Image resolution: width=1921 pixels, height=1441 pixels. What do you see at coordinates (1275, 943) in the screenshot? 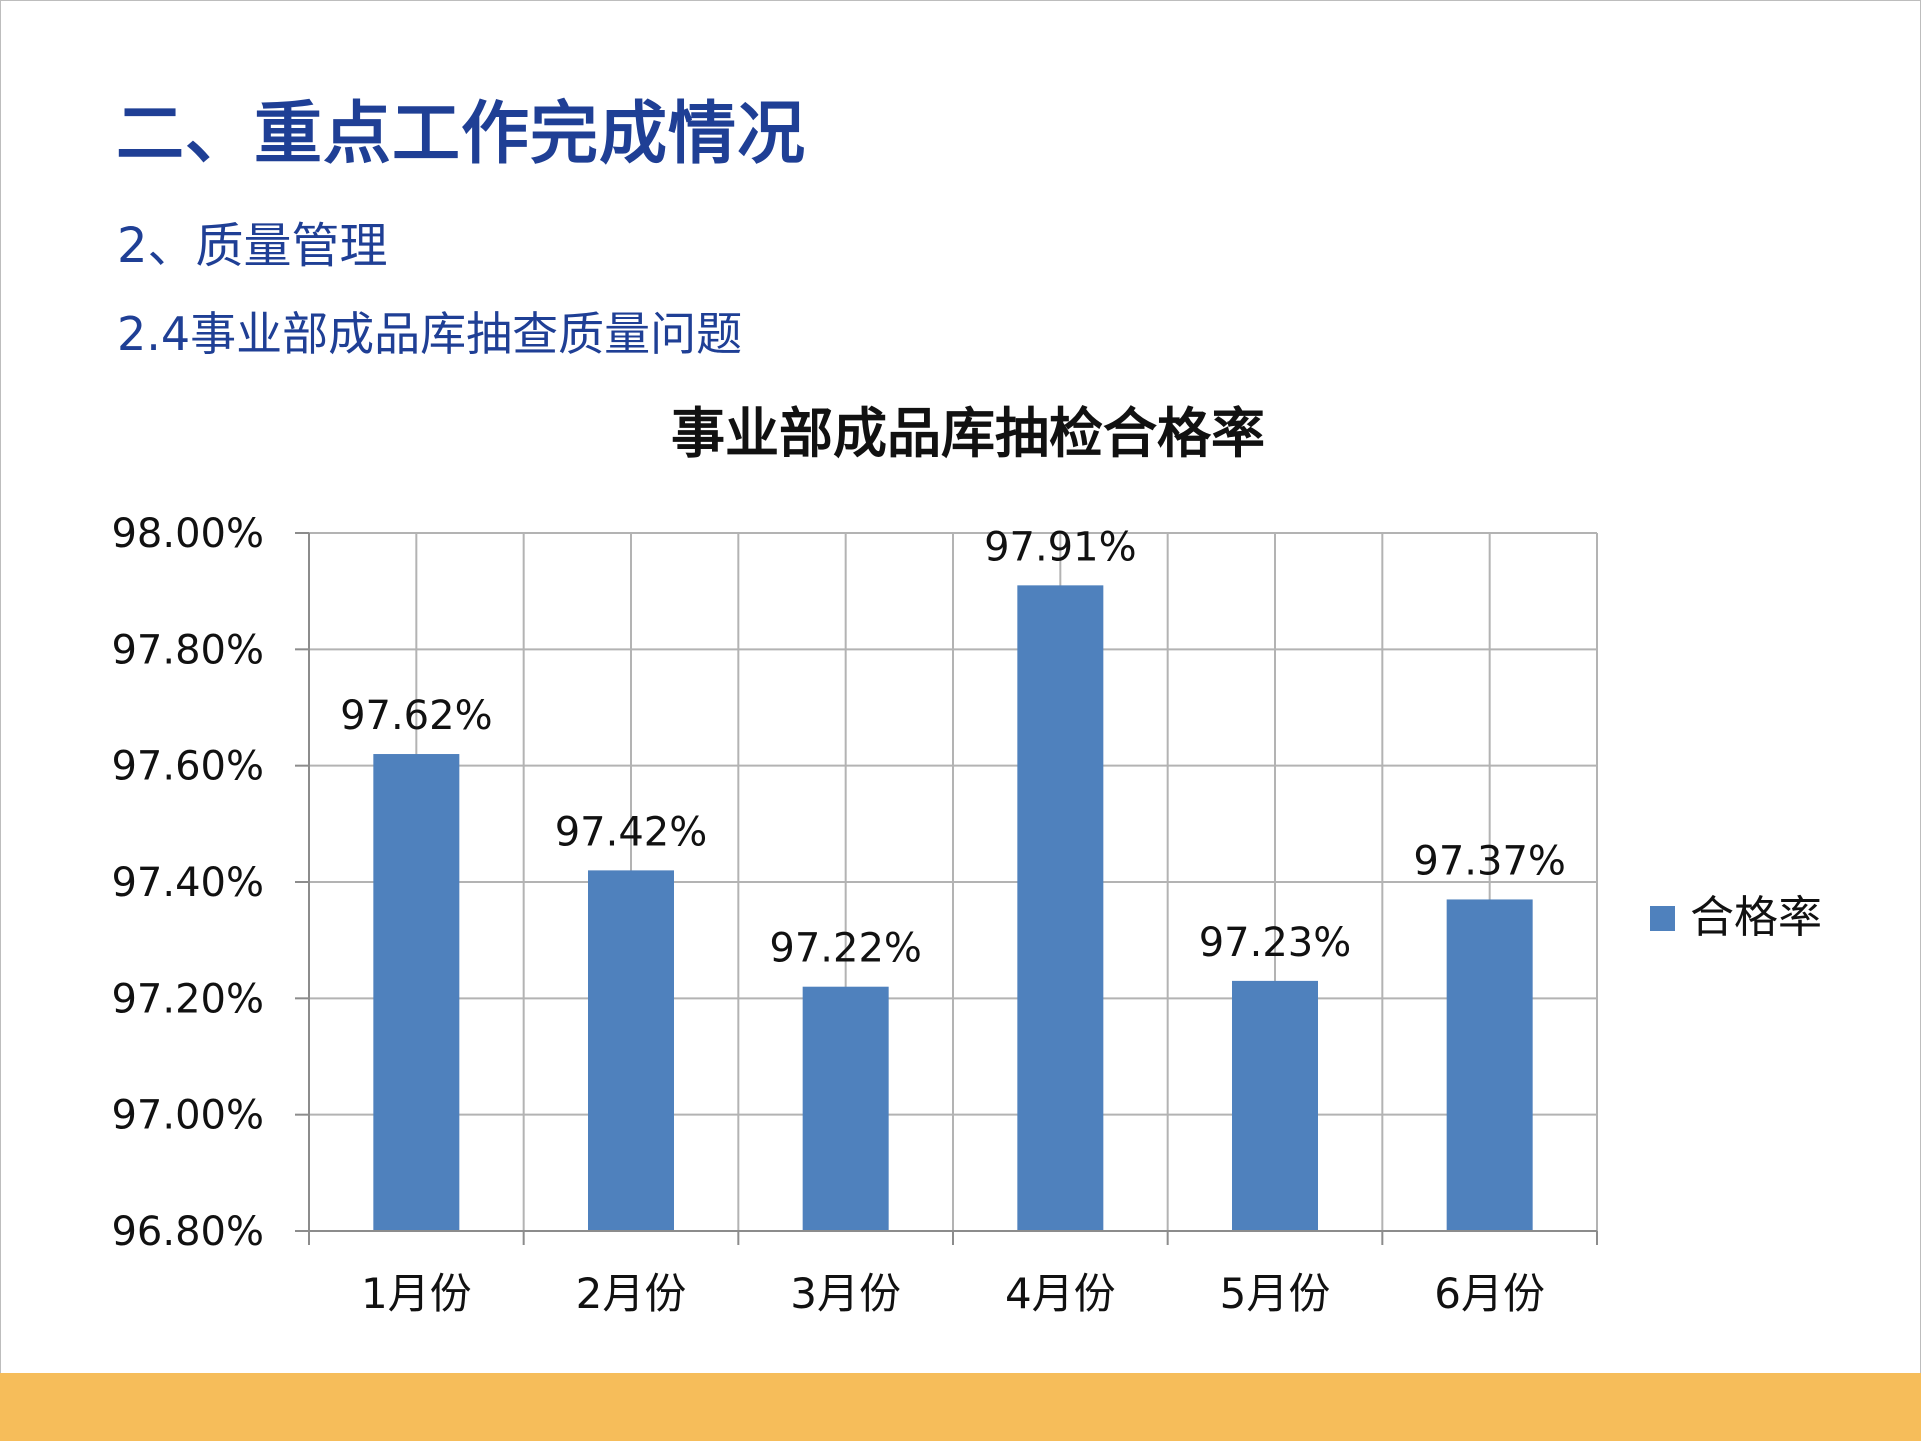
I see `data-label: 97.23%` at bounding box center [1275, 943].